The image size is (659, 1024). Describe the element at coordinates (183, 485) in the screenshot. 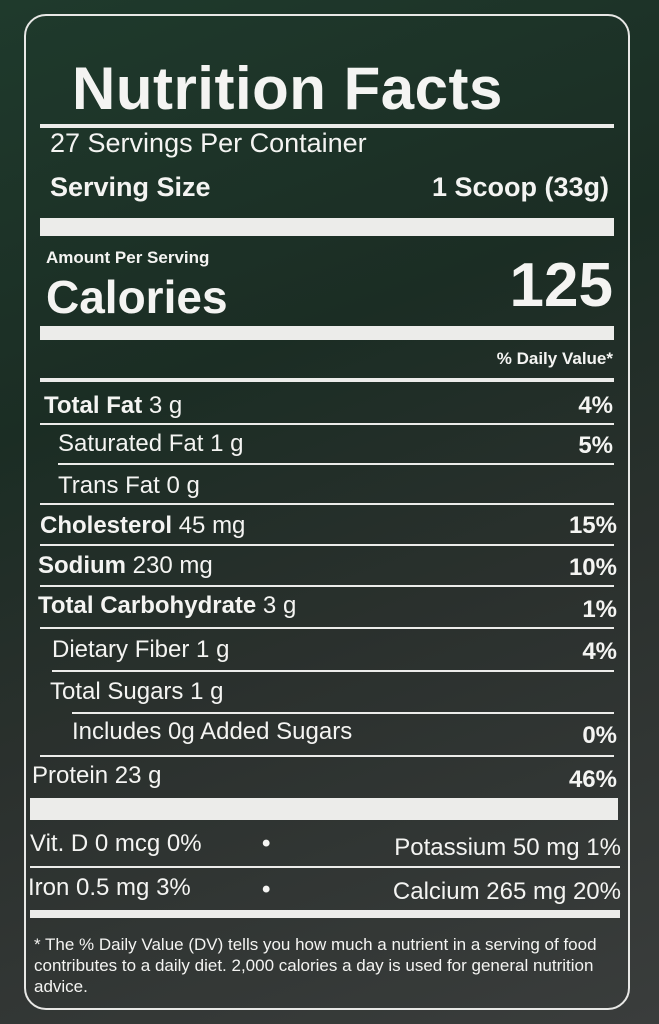

I see `nutrient-amount: 0 g` at that location.